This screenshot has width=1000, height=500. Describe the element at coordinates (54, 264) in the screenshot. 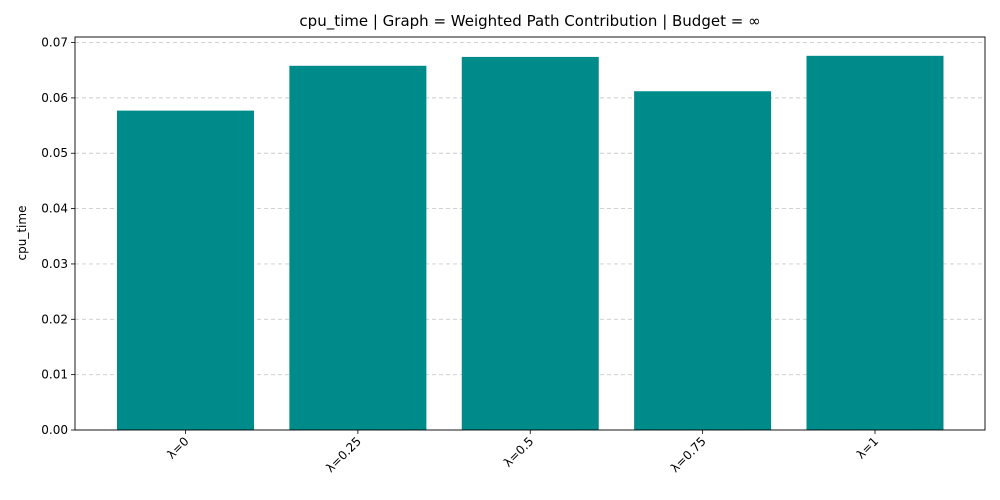

I see `y-tick-label: 0.03` at that location.